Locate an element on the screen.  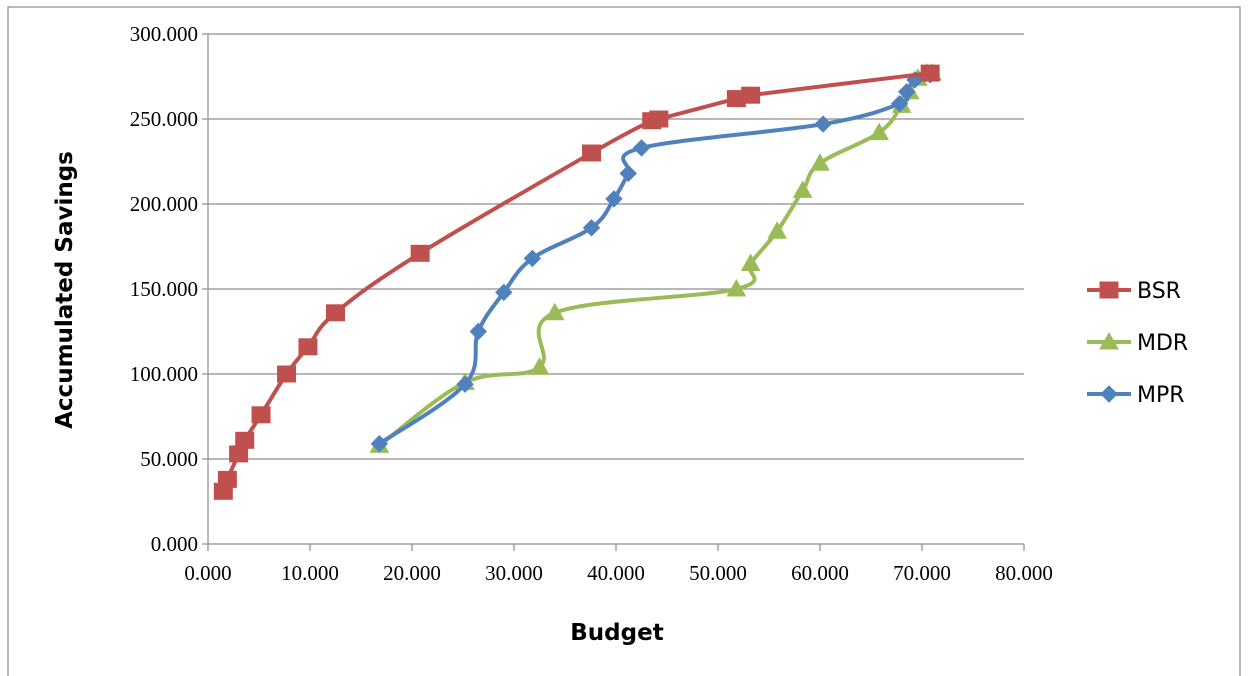
legend: BSR MDR MPR is located at coordinates (1137, 343).